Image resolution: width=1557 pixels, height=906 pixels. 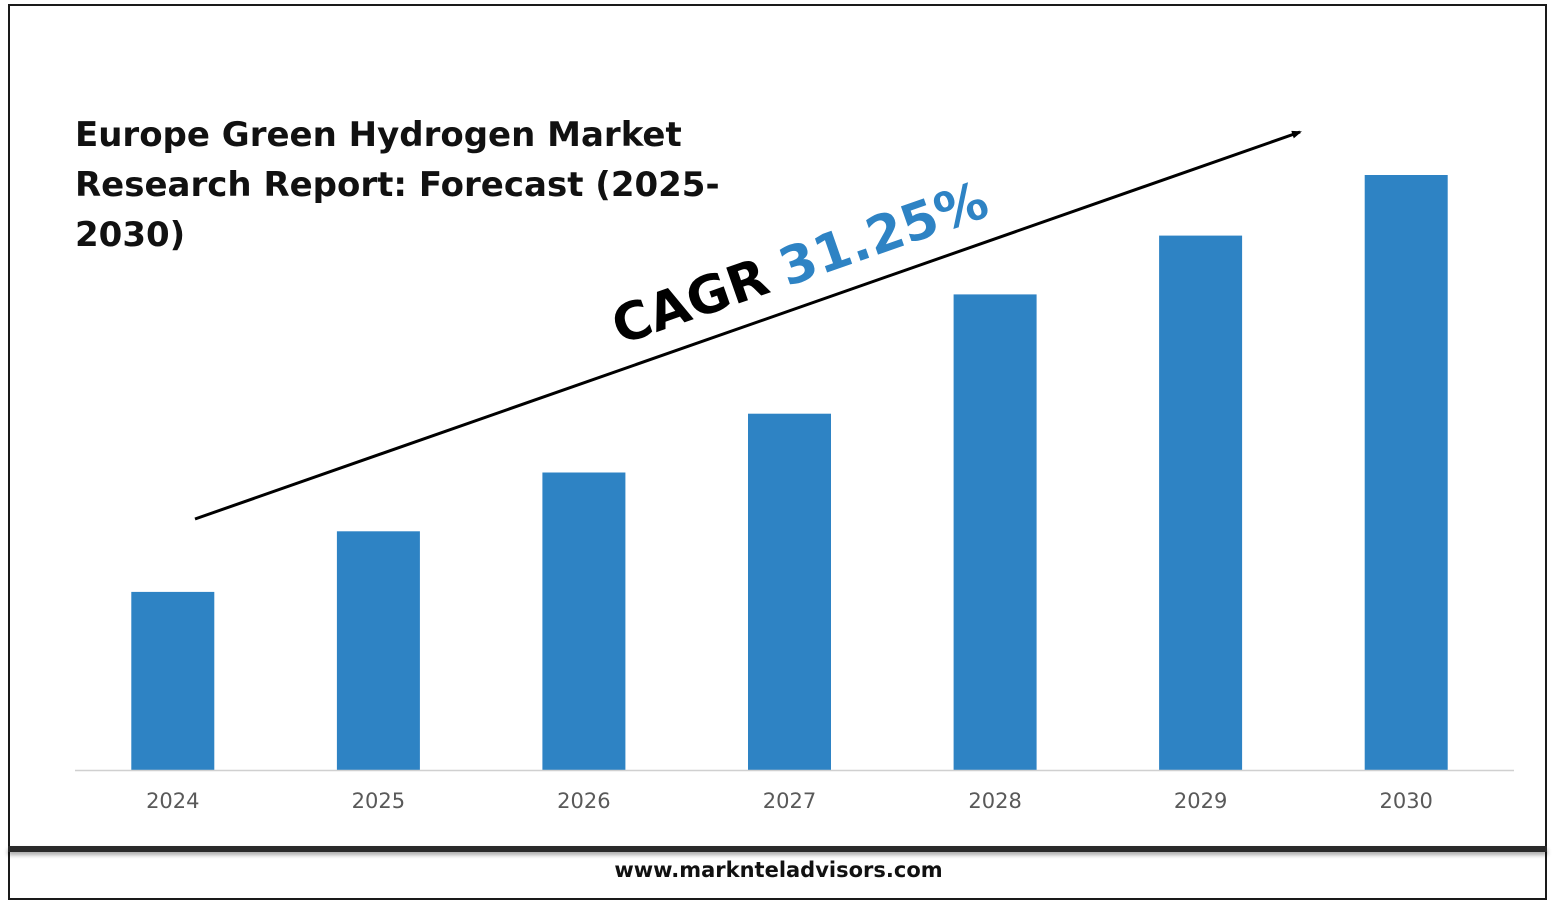 I want to click on x-tick-labels: 2024 2025 2026 2027 2028 2029 2030, so click(x=789, y=801).